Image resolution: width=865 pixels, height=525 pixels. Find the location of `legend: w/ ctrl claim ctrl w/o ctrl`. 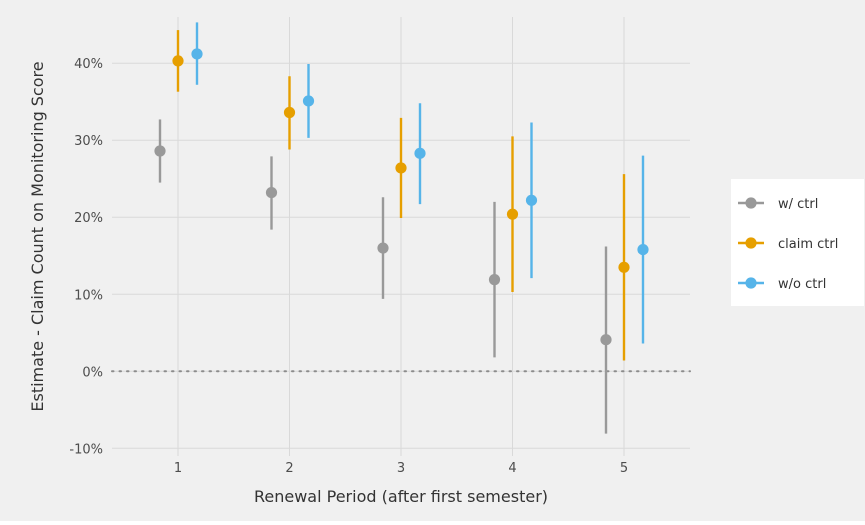

legend: w/ ctrl claim ctrl w/o ctrl is located at coordinates (797, 242).